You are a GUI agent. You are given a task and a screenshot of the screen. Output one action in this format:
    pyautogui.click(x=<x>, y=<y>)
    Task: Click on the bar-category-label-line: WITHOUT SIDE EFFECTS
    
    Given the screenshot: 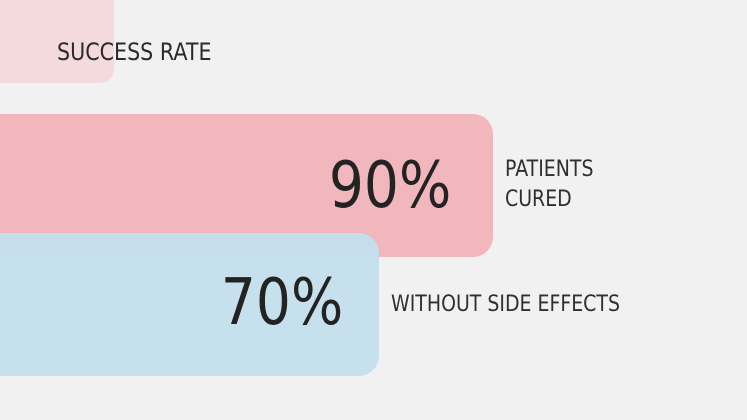 What is the action you would take?
    pyautogui.click(x=505, y=304)
    